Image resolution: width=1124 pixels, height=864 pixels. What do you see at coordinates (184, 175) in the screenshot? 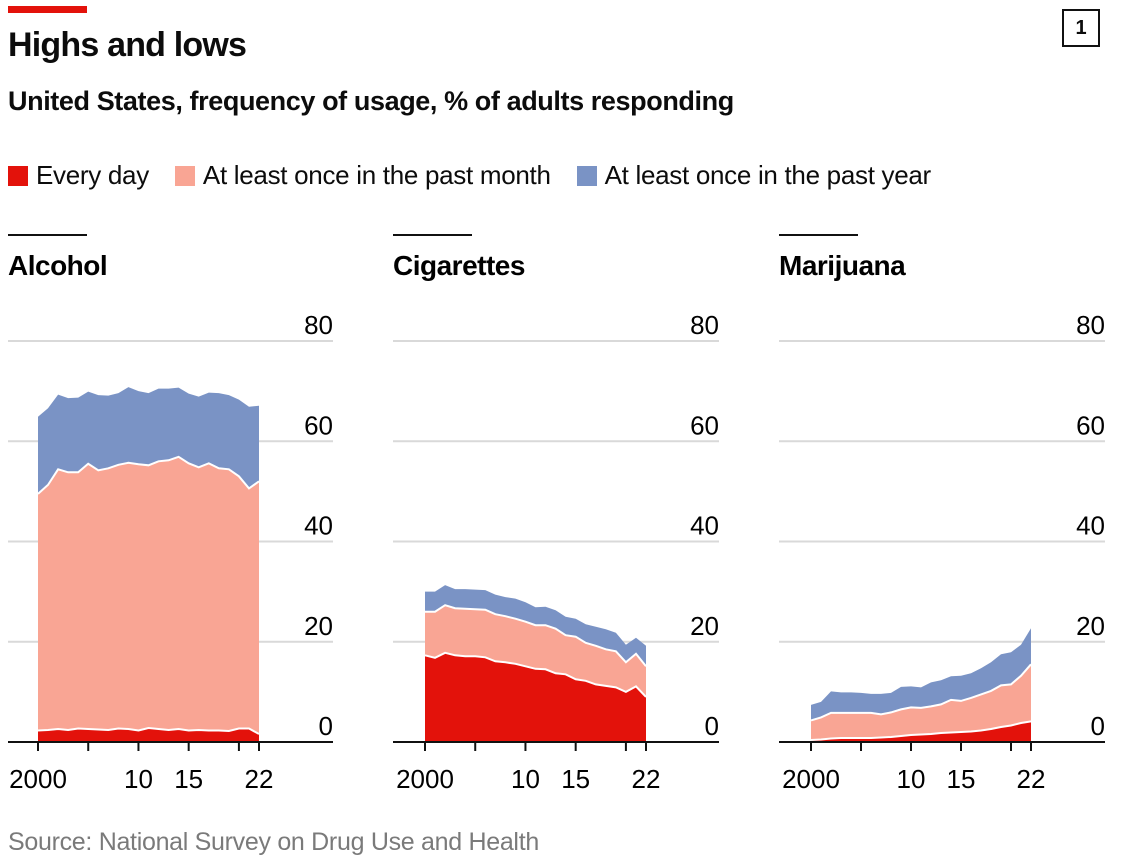
I see `legend-swatch-month` at bounding box center [184, 175].